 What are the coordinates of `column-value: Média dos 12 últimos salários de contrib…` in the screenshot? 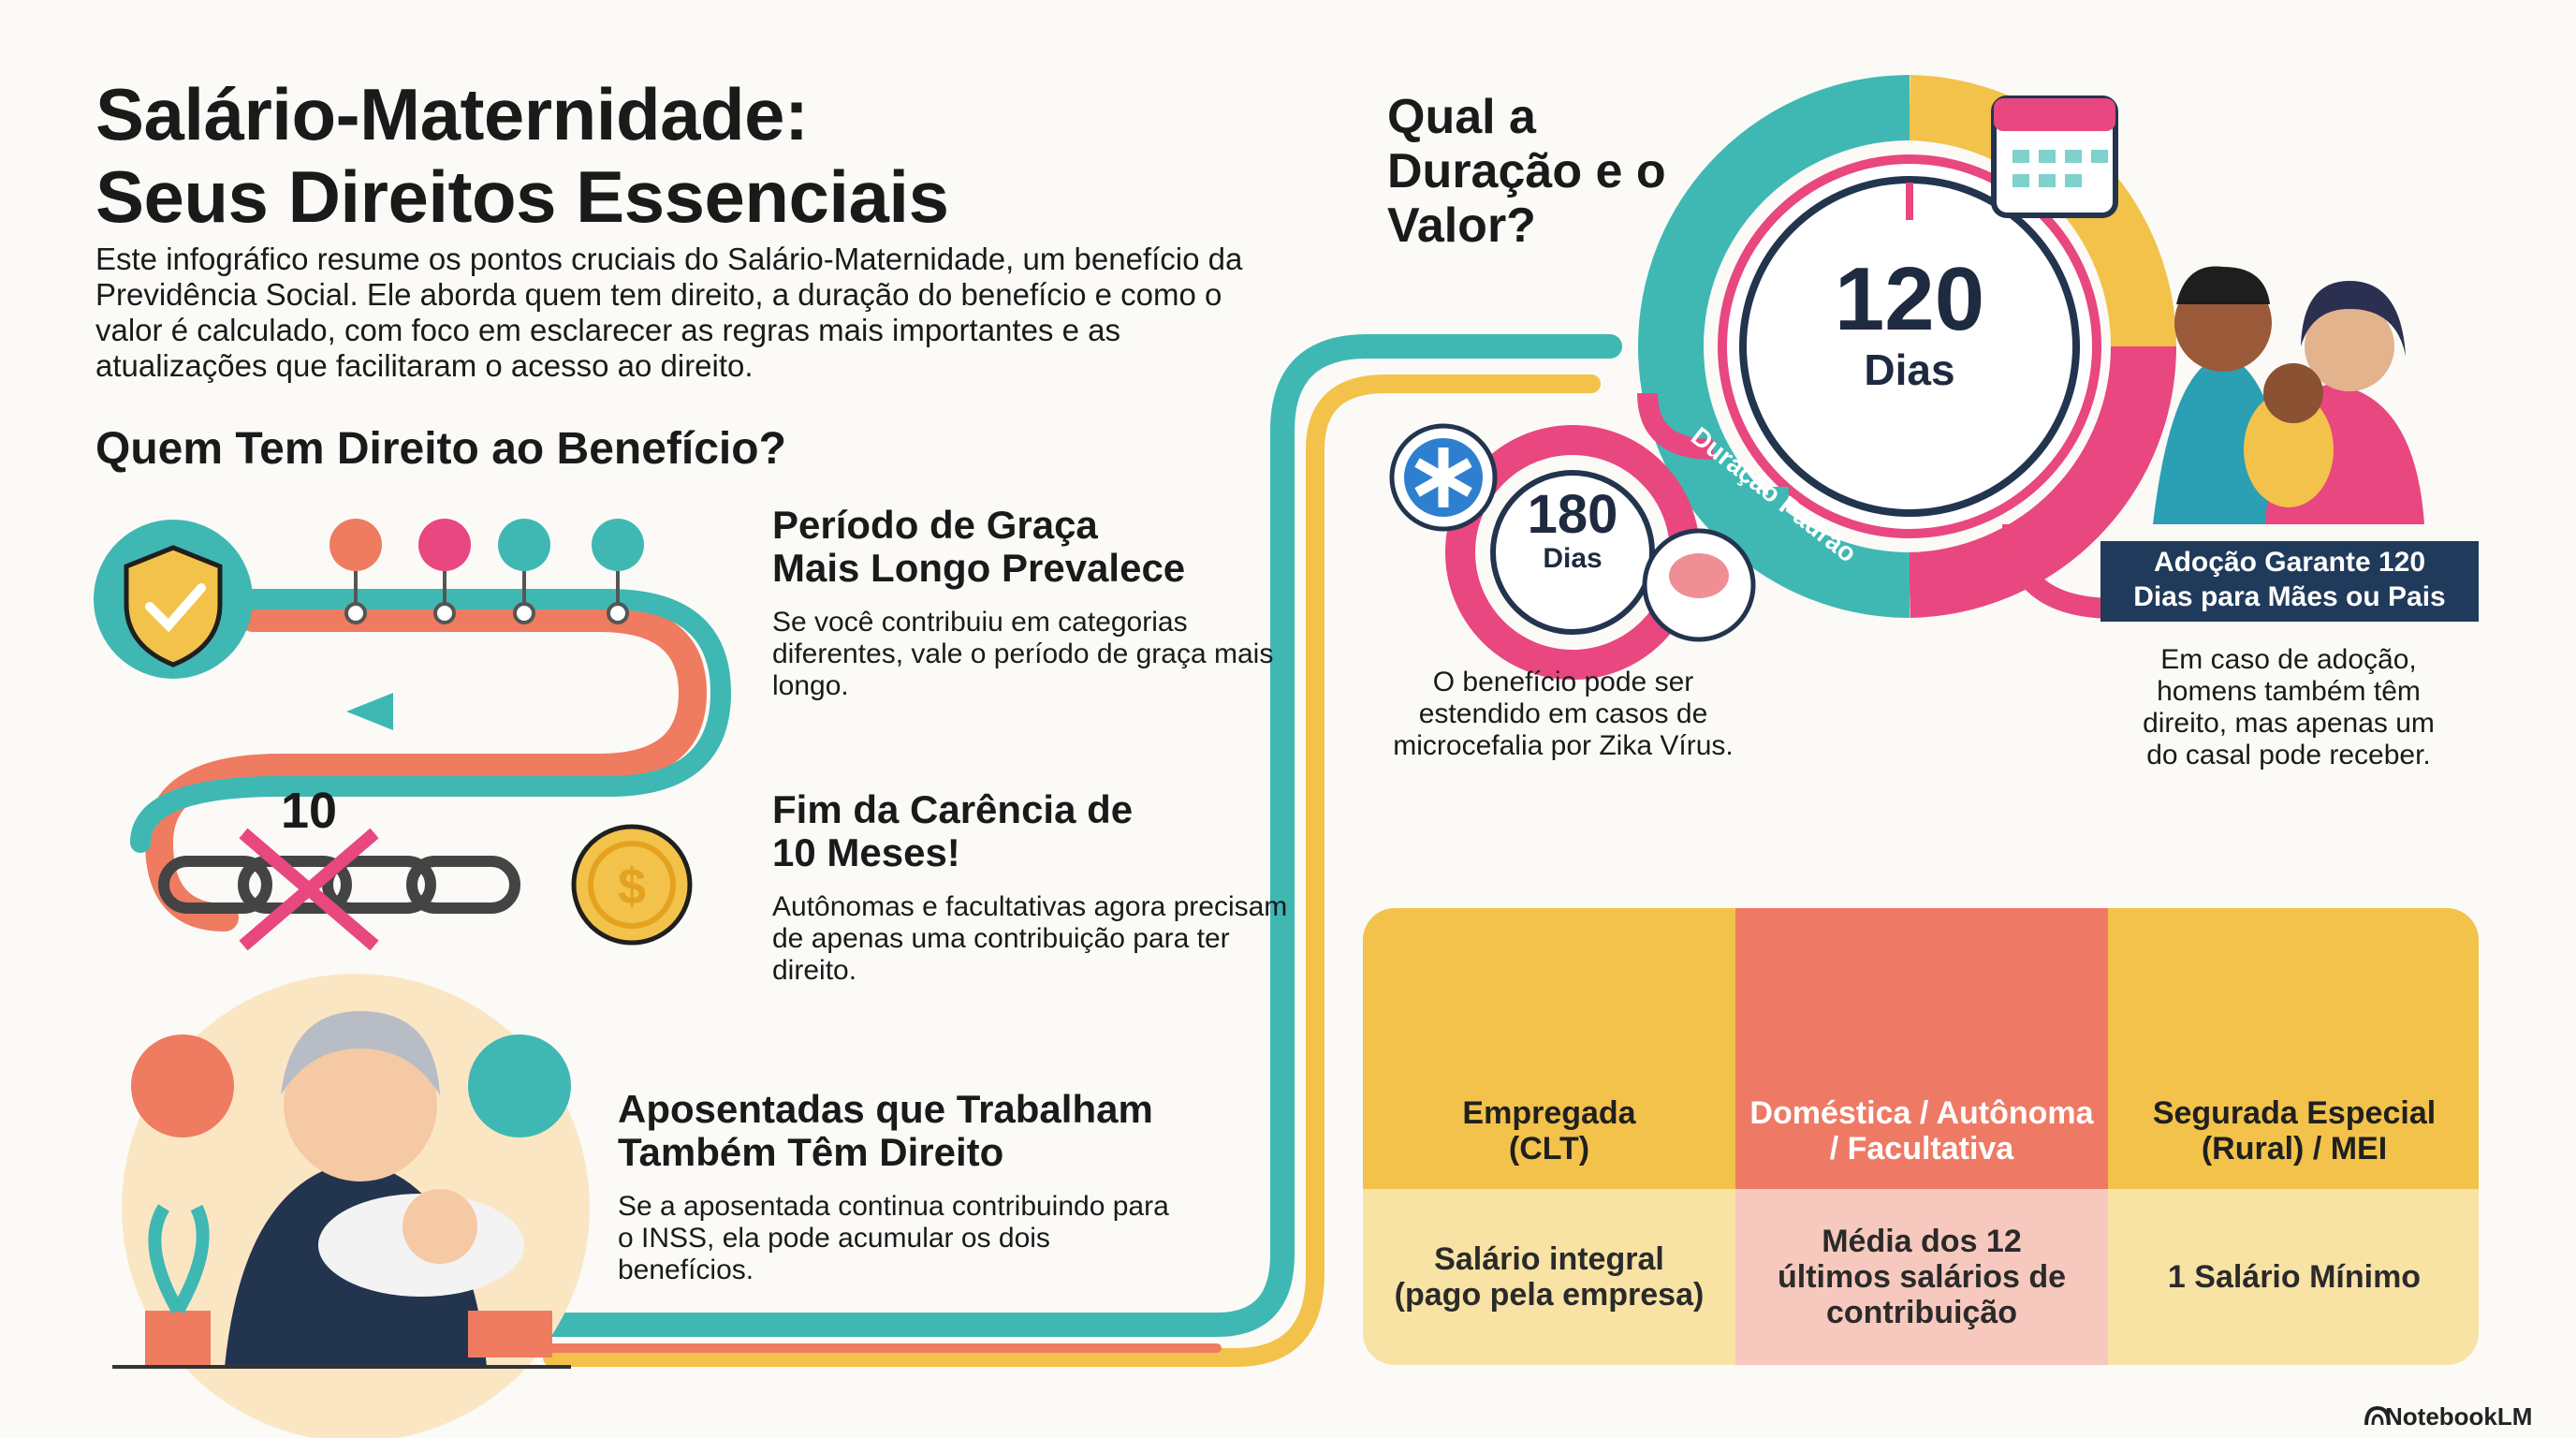 It's located at (1922, 1277).